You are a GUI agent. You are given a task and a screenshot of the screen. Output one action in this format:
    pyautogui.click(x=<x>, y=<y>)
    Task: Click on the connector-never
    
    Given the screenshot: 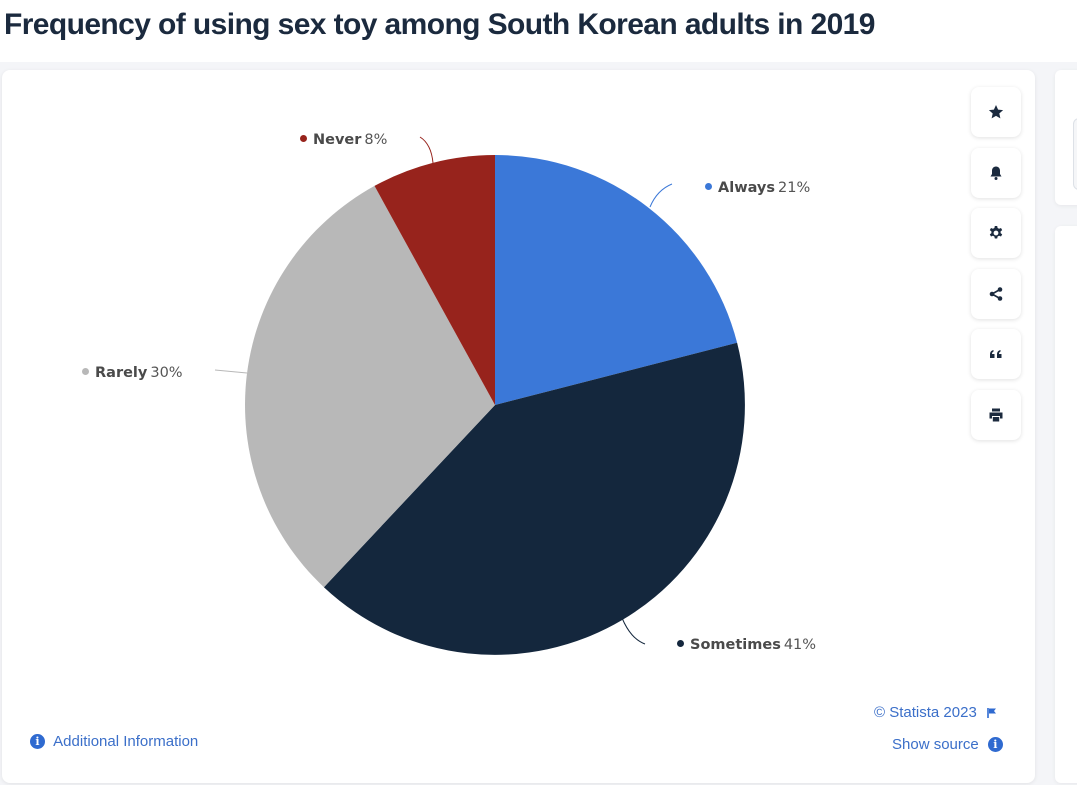 What is the action you would take?
    pyautogui.click(x=426, y=150)
    